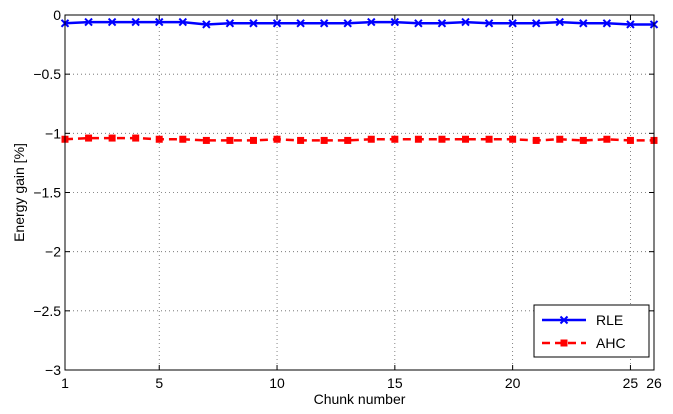  I want to click on y-tick-label: −2.5, so click(47, 311).